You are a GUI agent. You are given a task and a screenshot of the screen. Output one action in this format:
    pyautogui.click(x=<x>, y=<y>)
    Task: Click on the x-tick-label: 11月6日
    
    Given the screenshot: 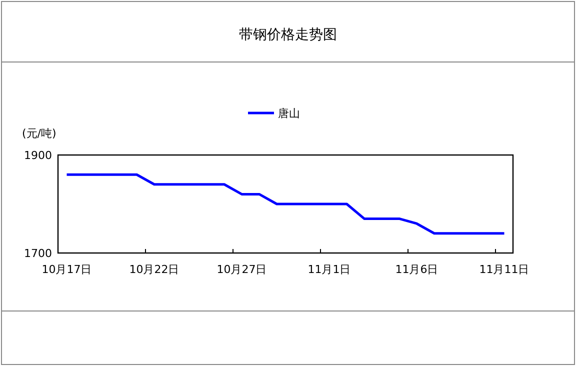 What is the action you would take?
    pyautogui.click(x=416, y=269)
    